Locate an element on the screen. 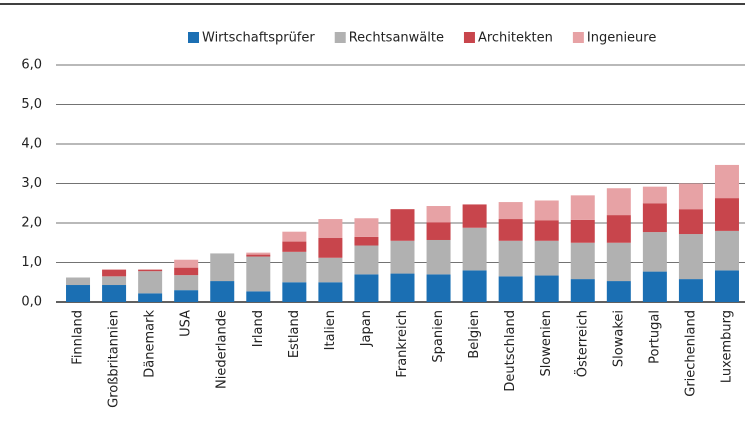 This screenshot has width=745, height=426. y-tick-label: 3,0 is located at coordinates (31, 183).